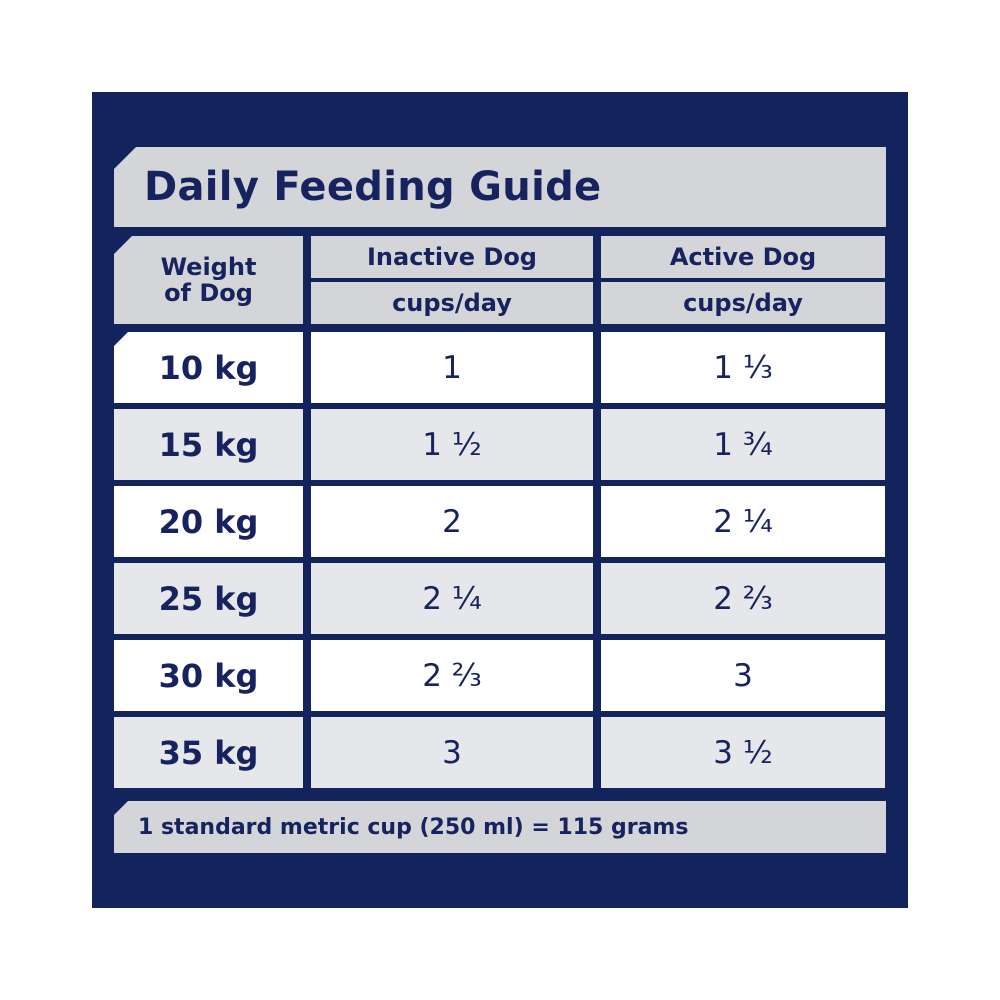 The image size is (1000, 1000). I want to click on active-cups-cell: 1 ⅓, so click(743, 367).